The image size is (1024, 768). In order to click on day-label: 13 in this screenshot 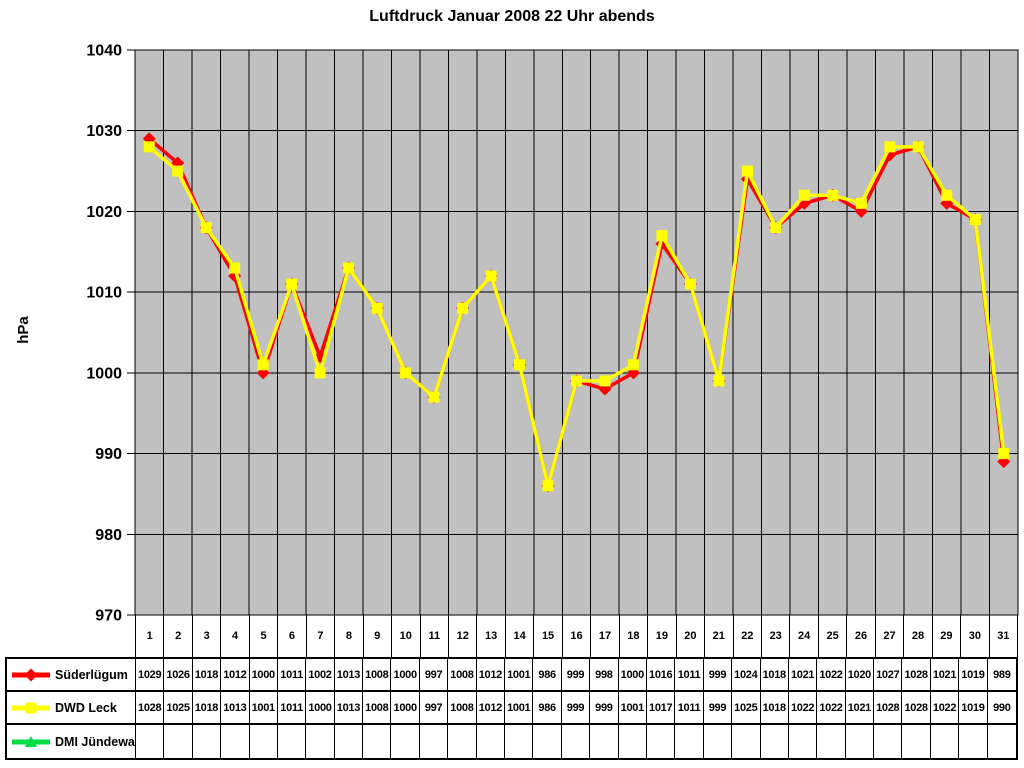, I will do `click(491, 636)`.